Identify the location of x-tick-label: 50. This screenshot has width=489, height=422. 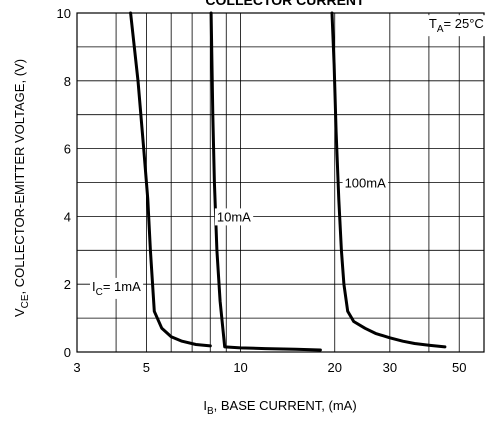
(459, 367).